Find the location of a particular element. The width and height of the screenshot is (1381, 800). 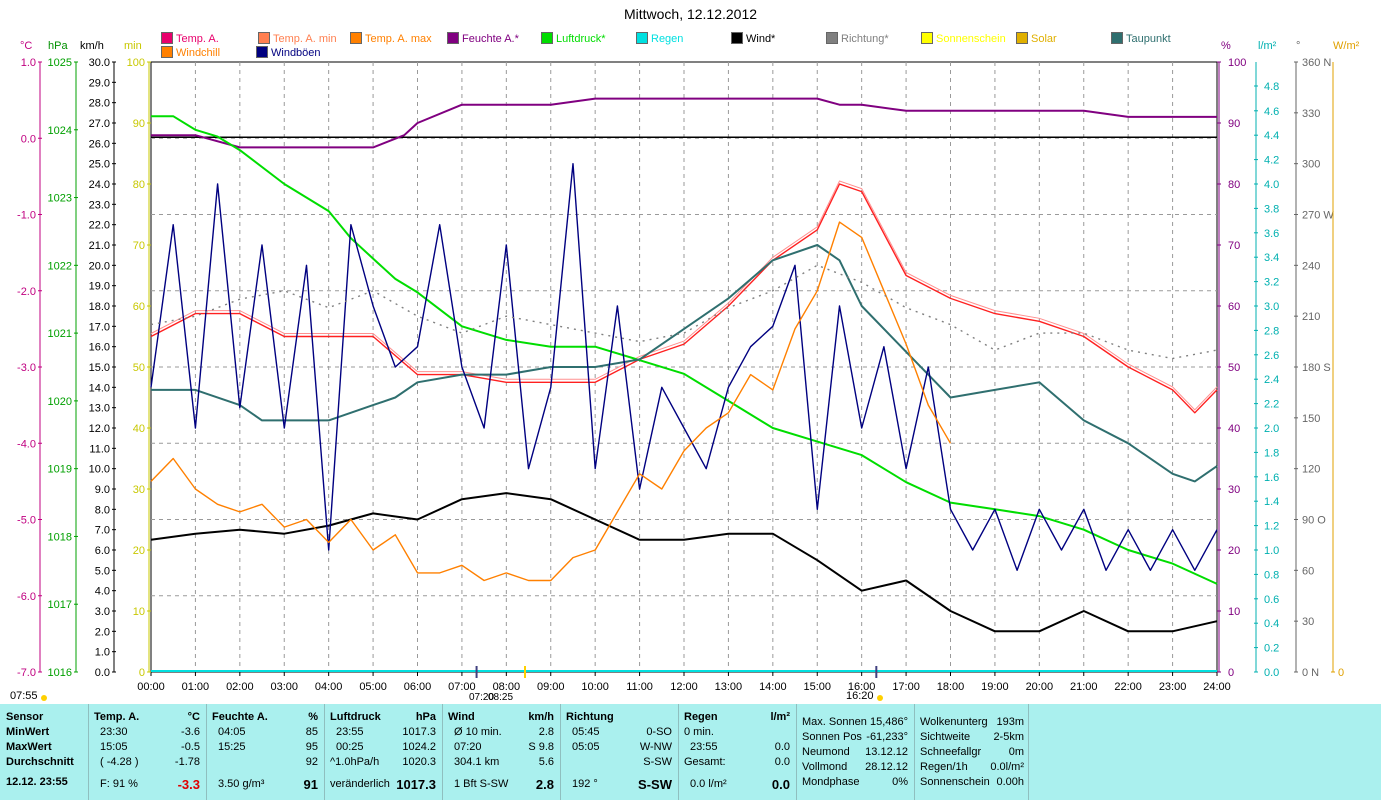

axis-tick-label-sun: 70 is located at coordinates (139, 246).